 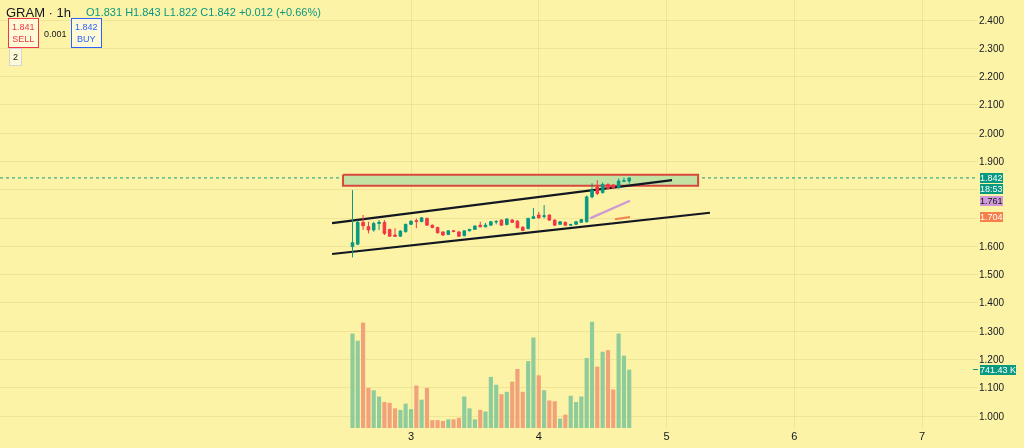 I want to click on y-tick-label: 1.300, so click(x=992, y=331).